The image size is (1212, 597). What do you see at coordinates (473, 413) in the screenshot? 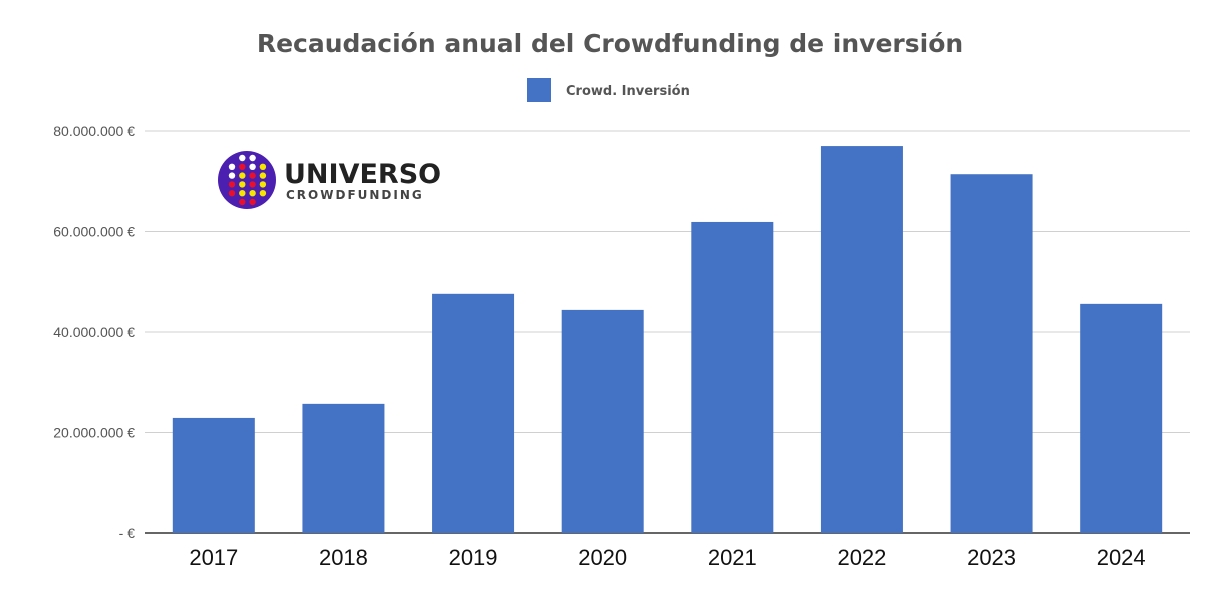
I see `bar-2019` at bounding box center [473, 413].